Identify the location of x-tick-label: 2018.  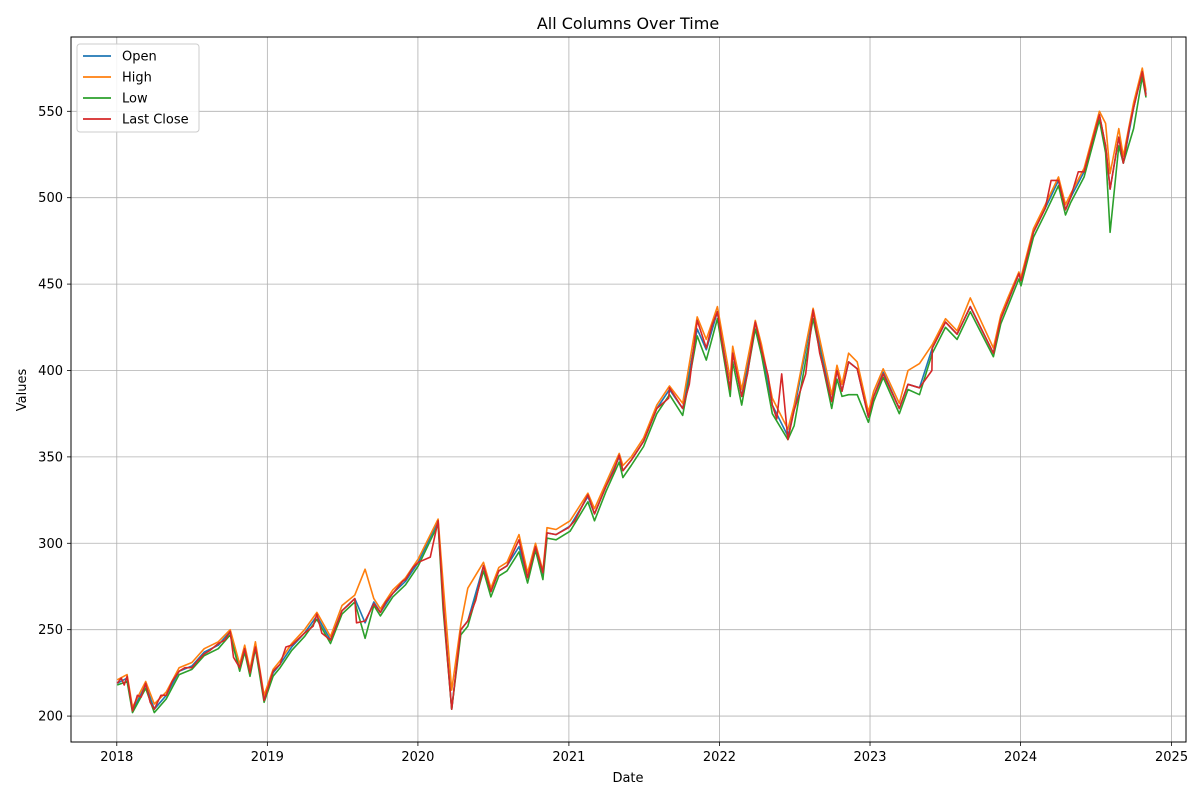
(116, 757).